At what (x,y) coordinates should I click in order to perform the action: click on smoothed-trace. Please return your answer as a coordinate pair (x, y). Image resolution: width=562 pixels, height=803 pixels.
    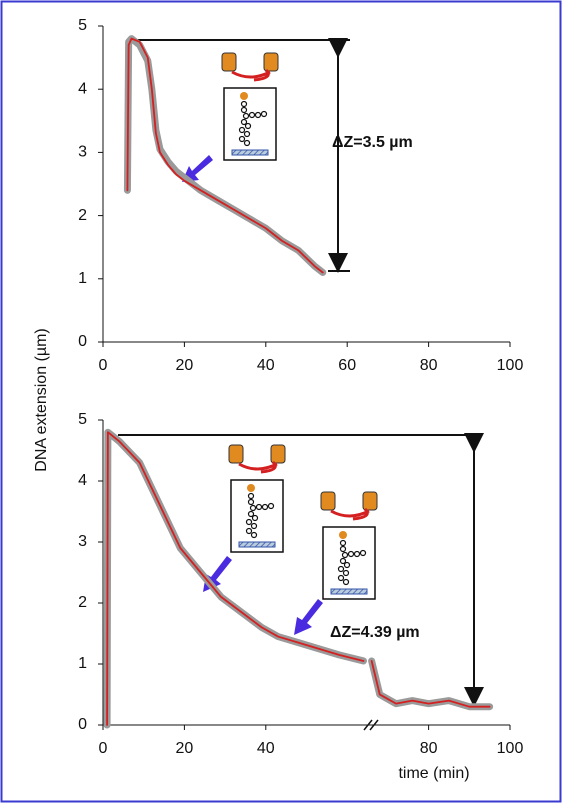
    Looking at the image, I should click on (225, 155).